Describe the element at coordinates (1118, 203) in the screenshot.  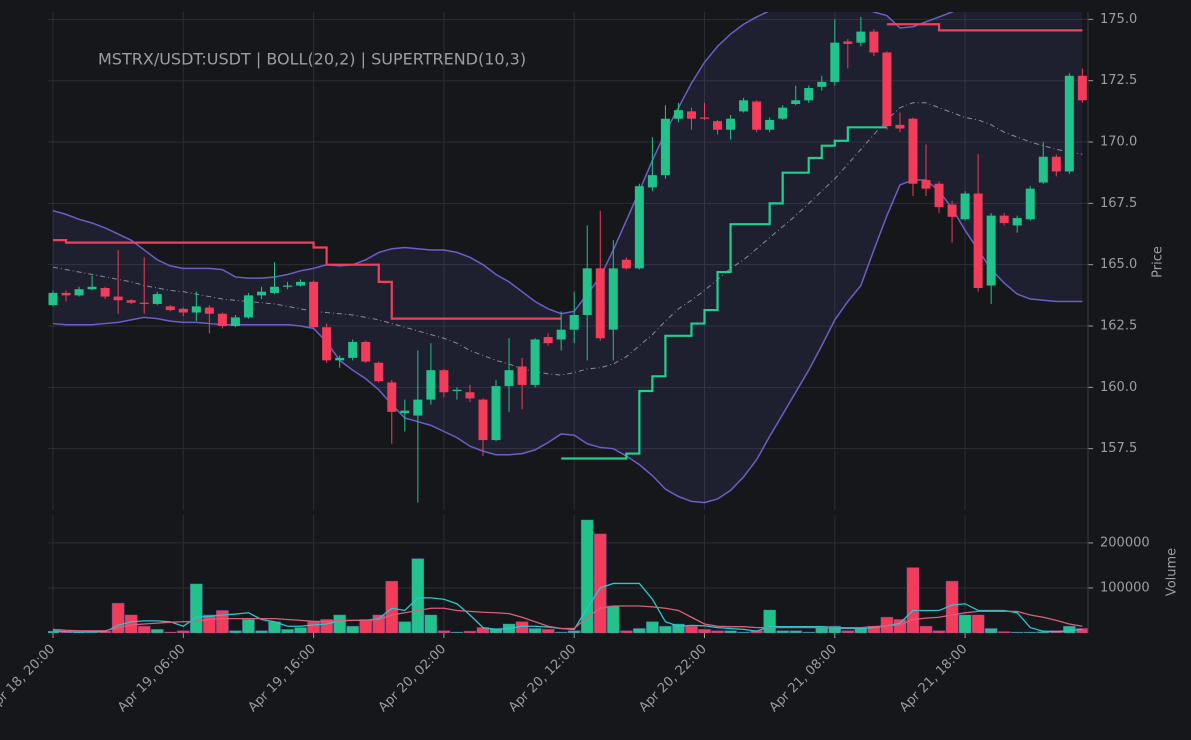
I see `y-tick-label: 167.5` at that location.